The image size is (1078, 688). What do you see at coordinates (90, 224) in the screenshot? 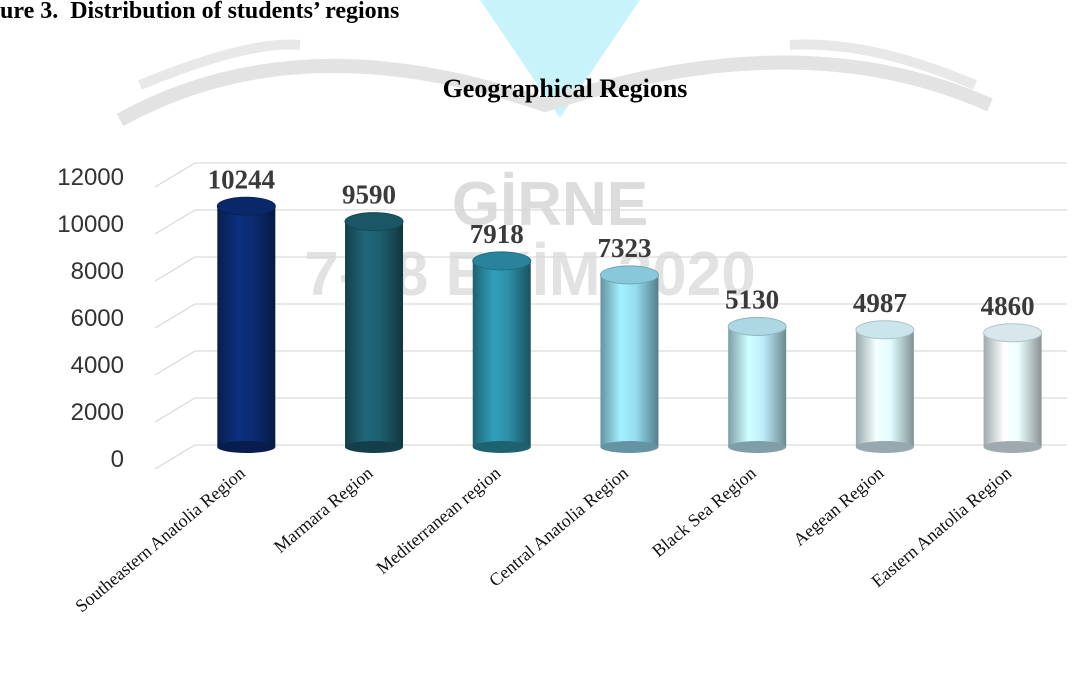
I see `y-tick-label: 10000` at bounding box center [90, 224].